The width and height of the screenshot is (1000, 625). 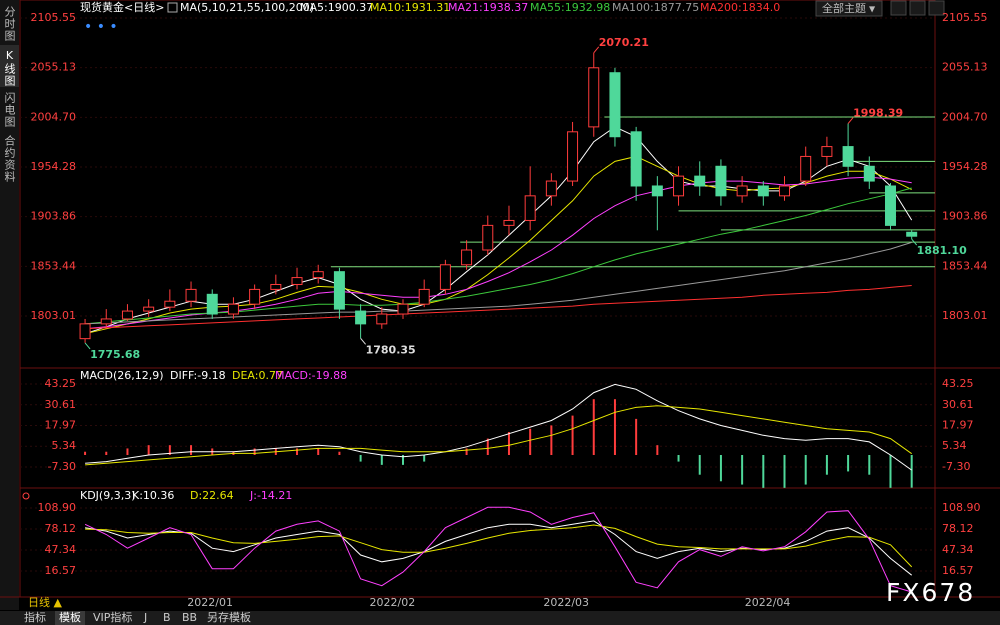 I want to click on period-selector: 日线 ▲, so click(x=45, y=602).